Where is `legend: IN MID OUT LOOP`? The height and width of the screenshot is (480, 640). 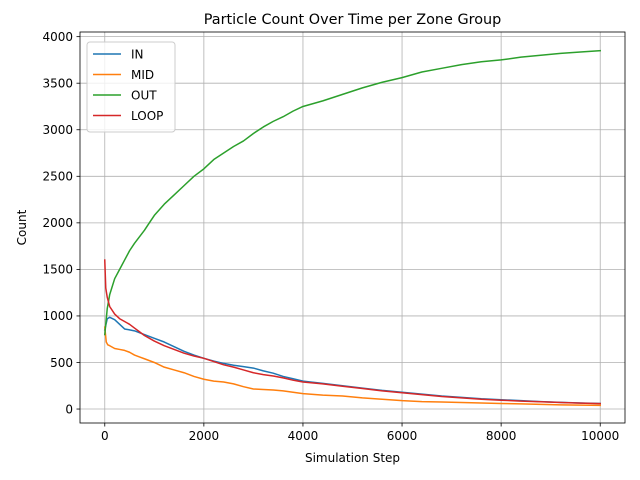
legend: IN MID OUT LOOP is located at coordinates (131, 87).